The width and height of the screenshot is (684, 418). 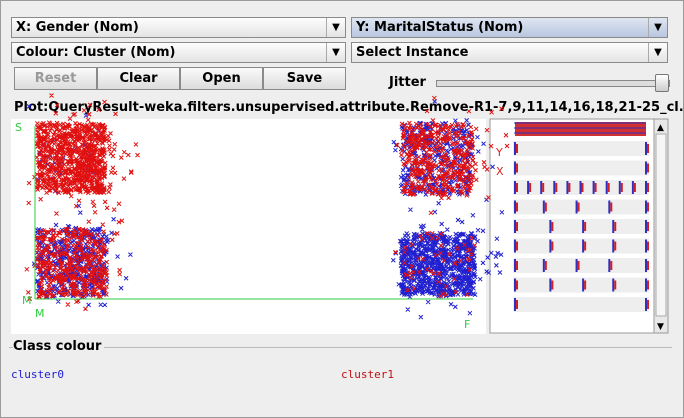 What do you see at coordinates (367, 374) in the screenshot?
I see `legend-cluster1: cluster1` at bounding box center [367, 374].